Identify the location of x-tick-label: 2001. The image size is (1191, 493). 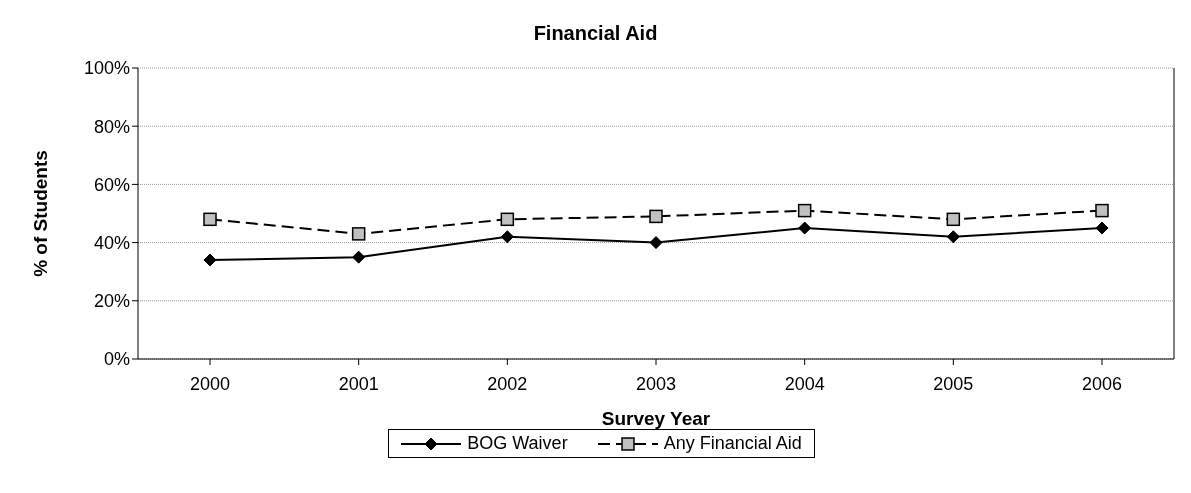
(358, 383).